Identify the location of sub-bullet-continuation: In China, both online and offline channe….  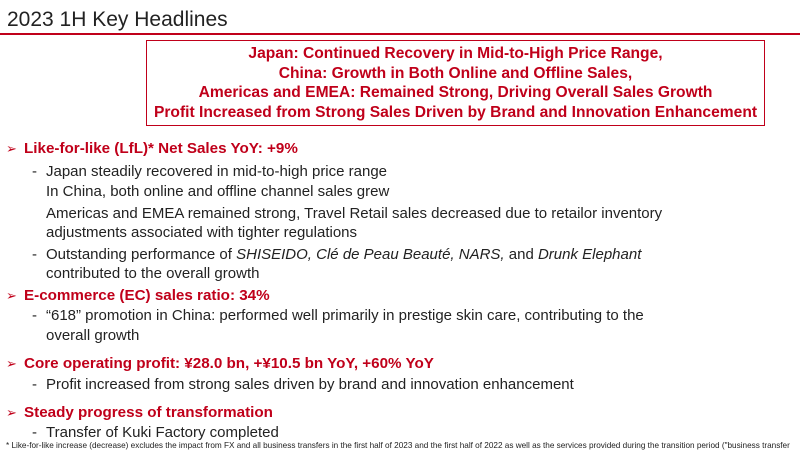
(218, 191).